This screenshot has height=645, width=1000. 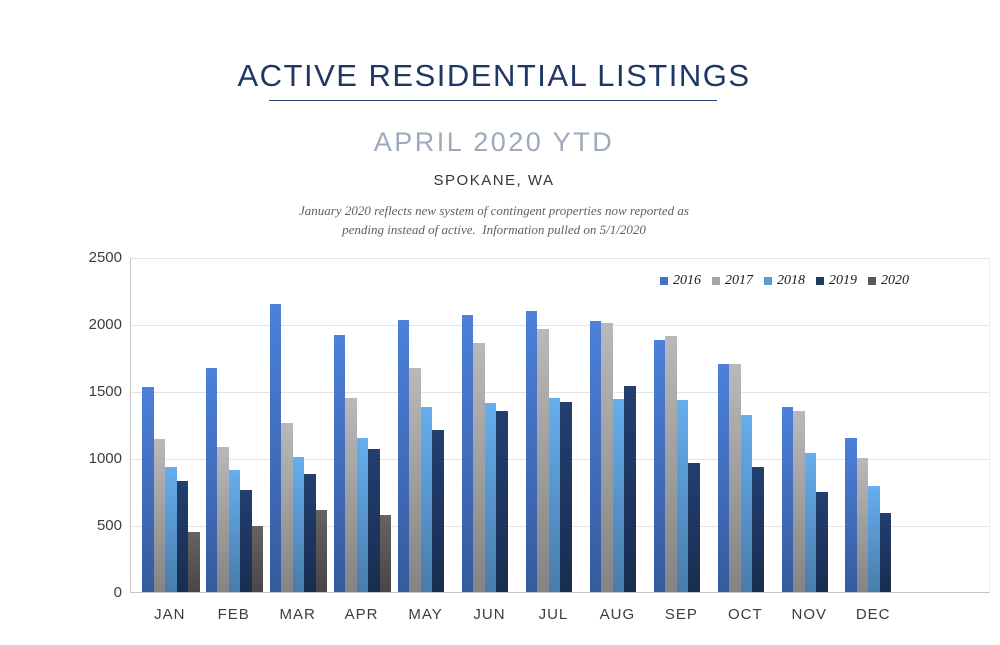 I want to click on location-label: SPOKANE, WA, so click(x=494, y=180).